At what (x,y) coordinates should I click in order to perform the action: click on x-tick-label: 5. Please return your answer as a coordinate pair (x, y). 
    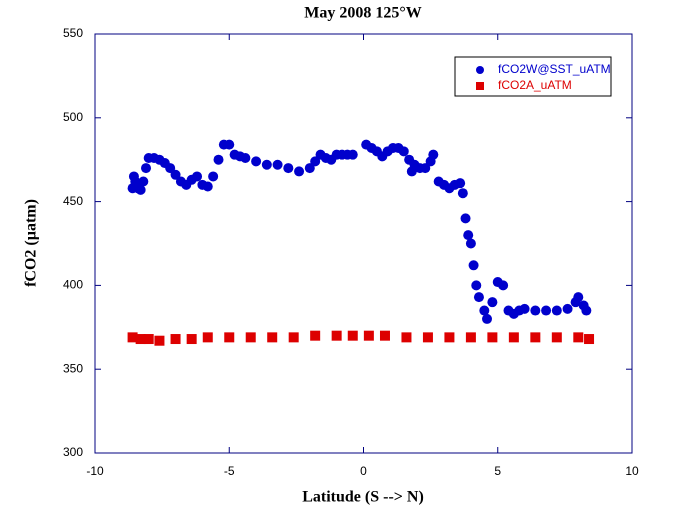
    Looking at the image, I should click on (497, 471).